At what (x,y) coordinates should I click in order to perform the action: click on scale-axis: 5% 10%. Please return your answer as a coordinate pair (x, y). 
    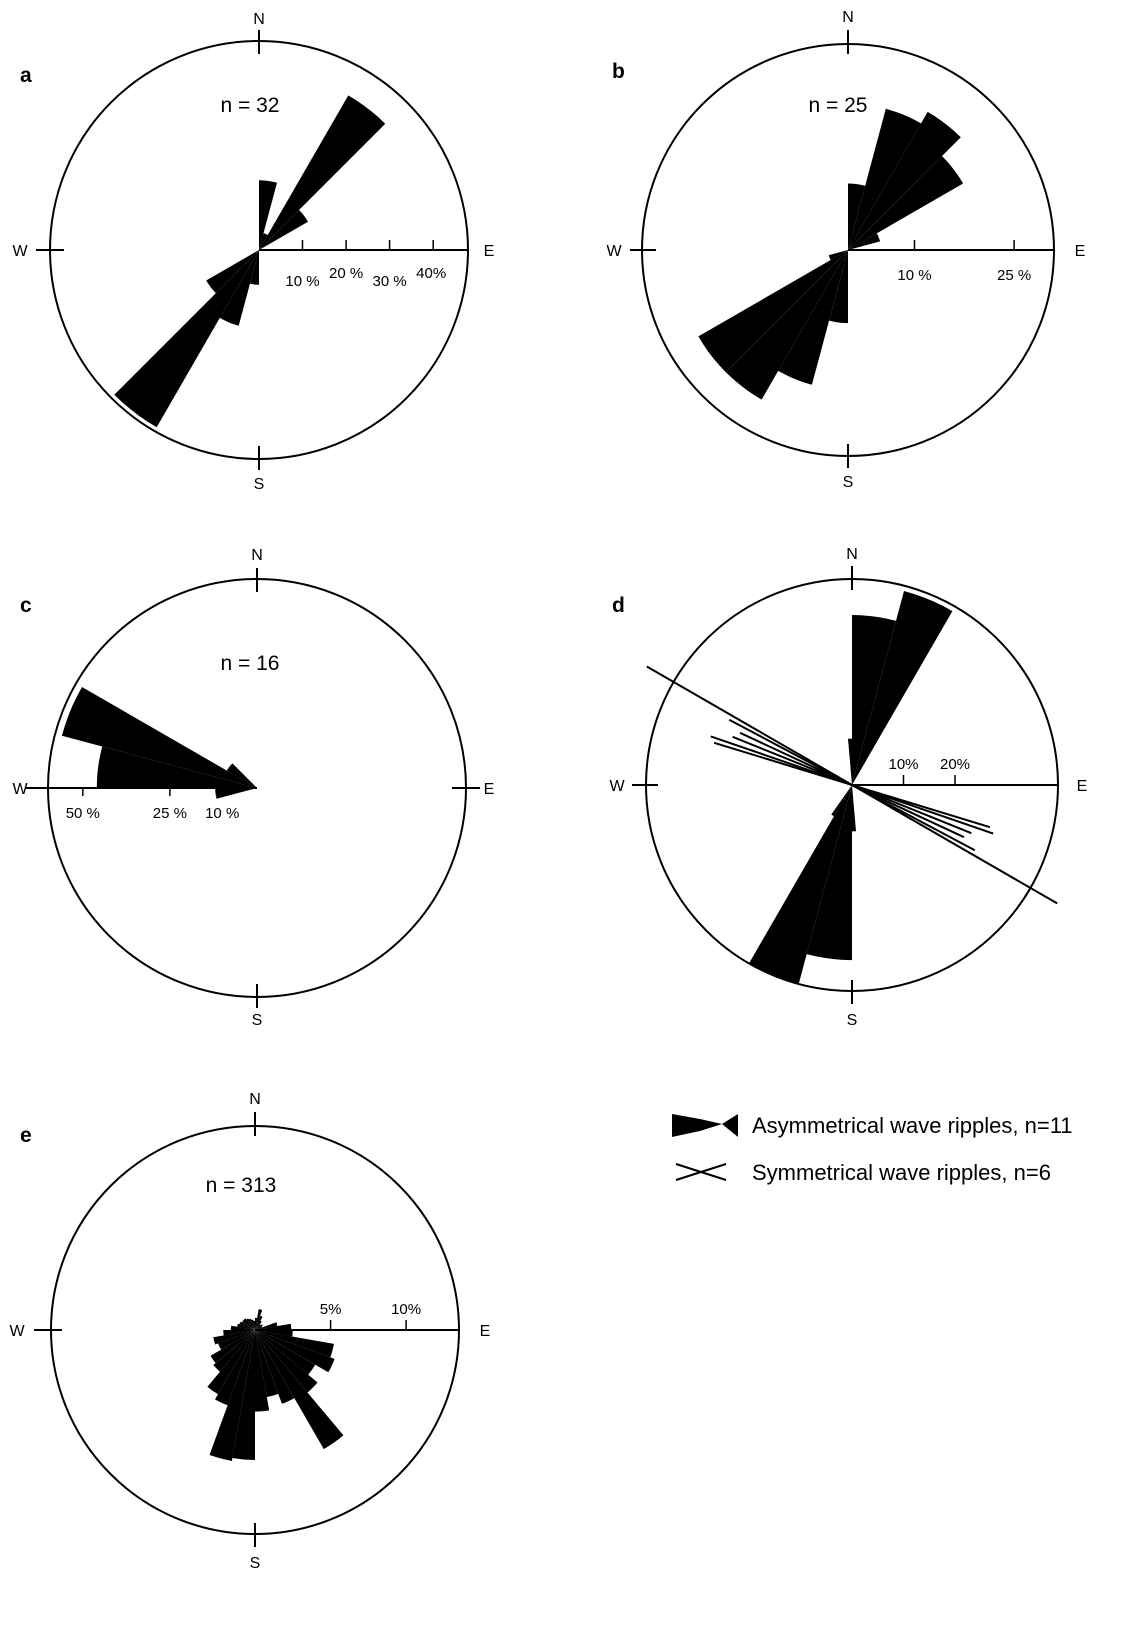
    Looking at the image, I should click on (357, 1316).